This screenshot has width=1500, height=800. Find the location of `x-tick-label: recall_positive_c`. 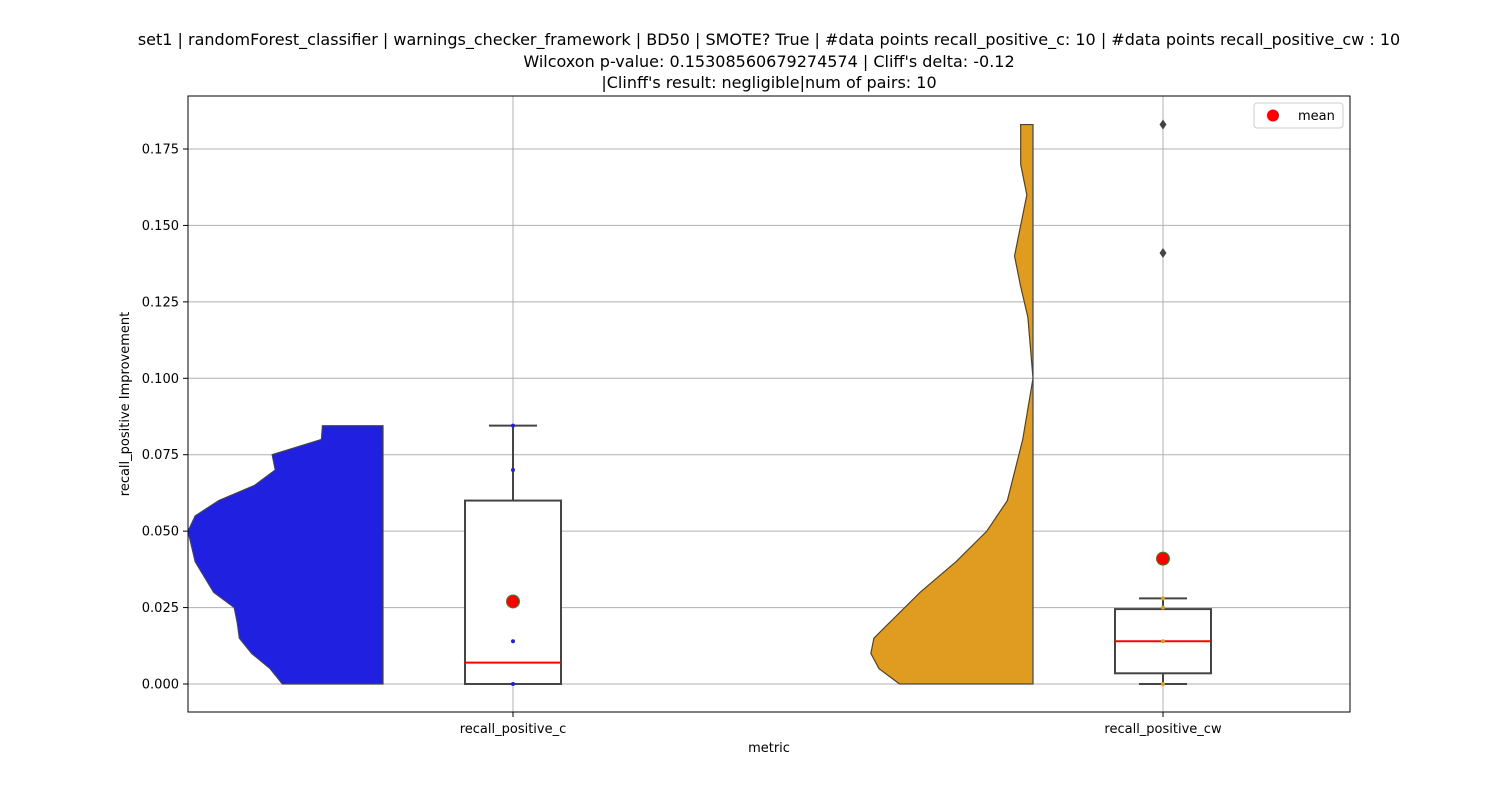

x-tick-label: recall_positive_c is located at coordinates (513, 729).